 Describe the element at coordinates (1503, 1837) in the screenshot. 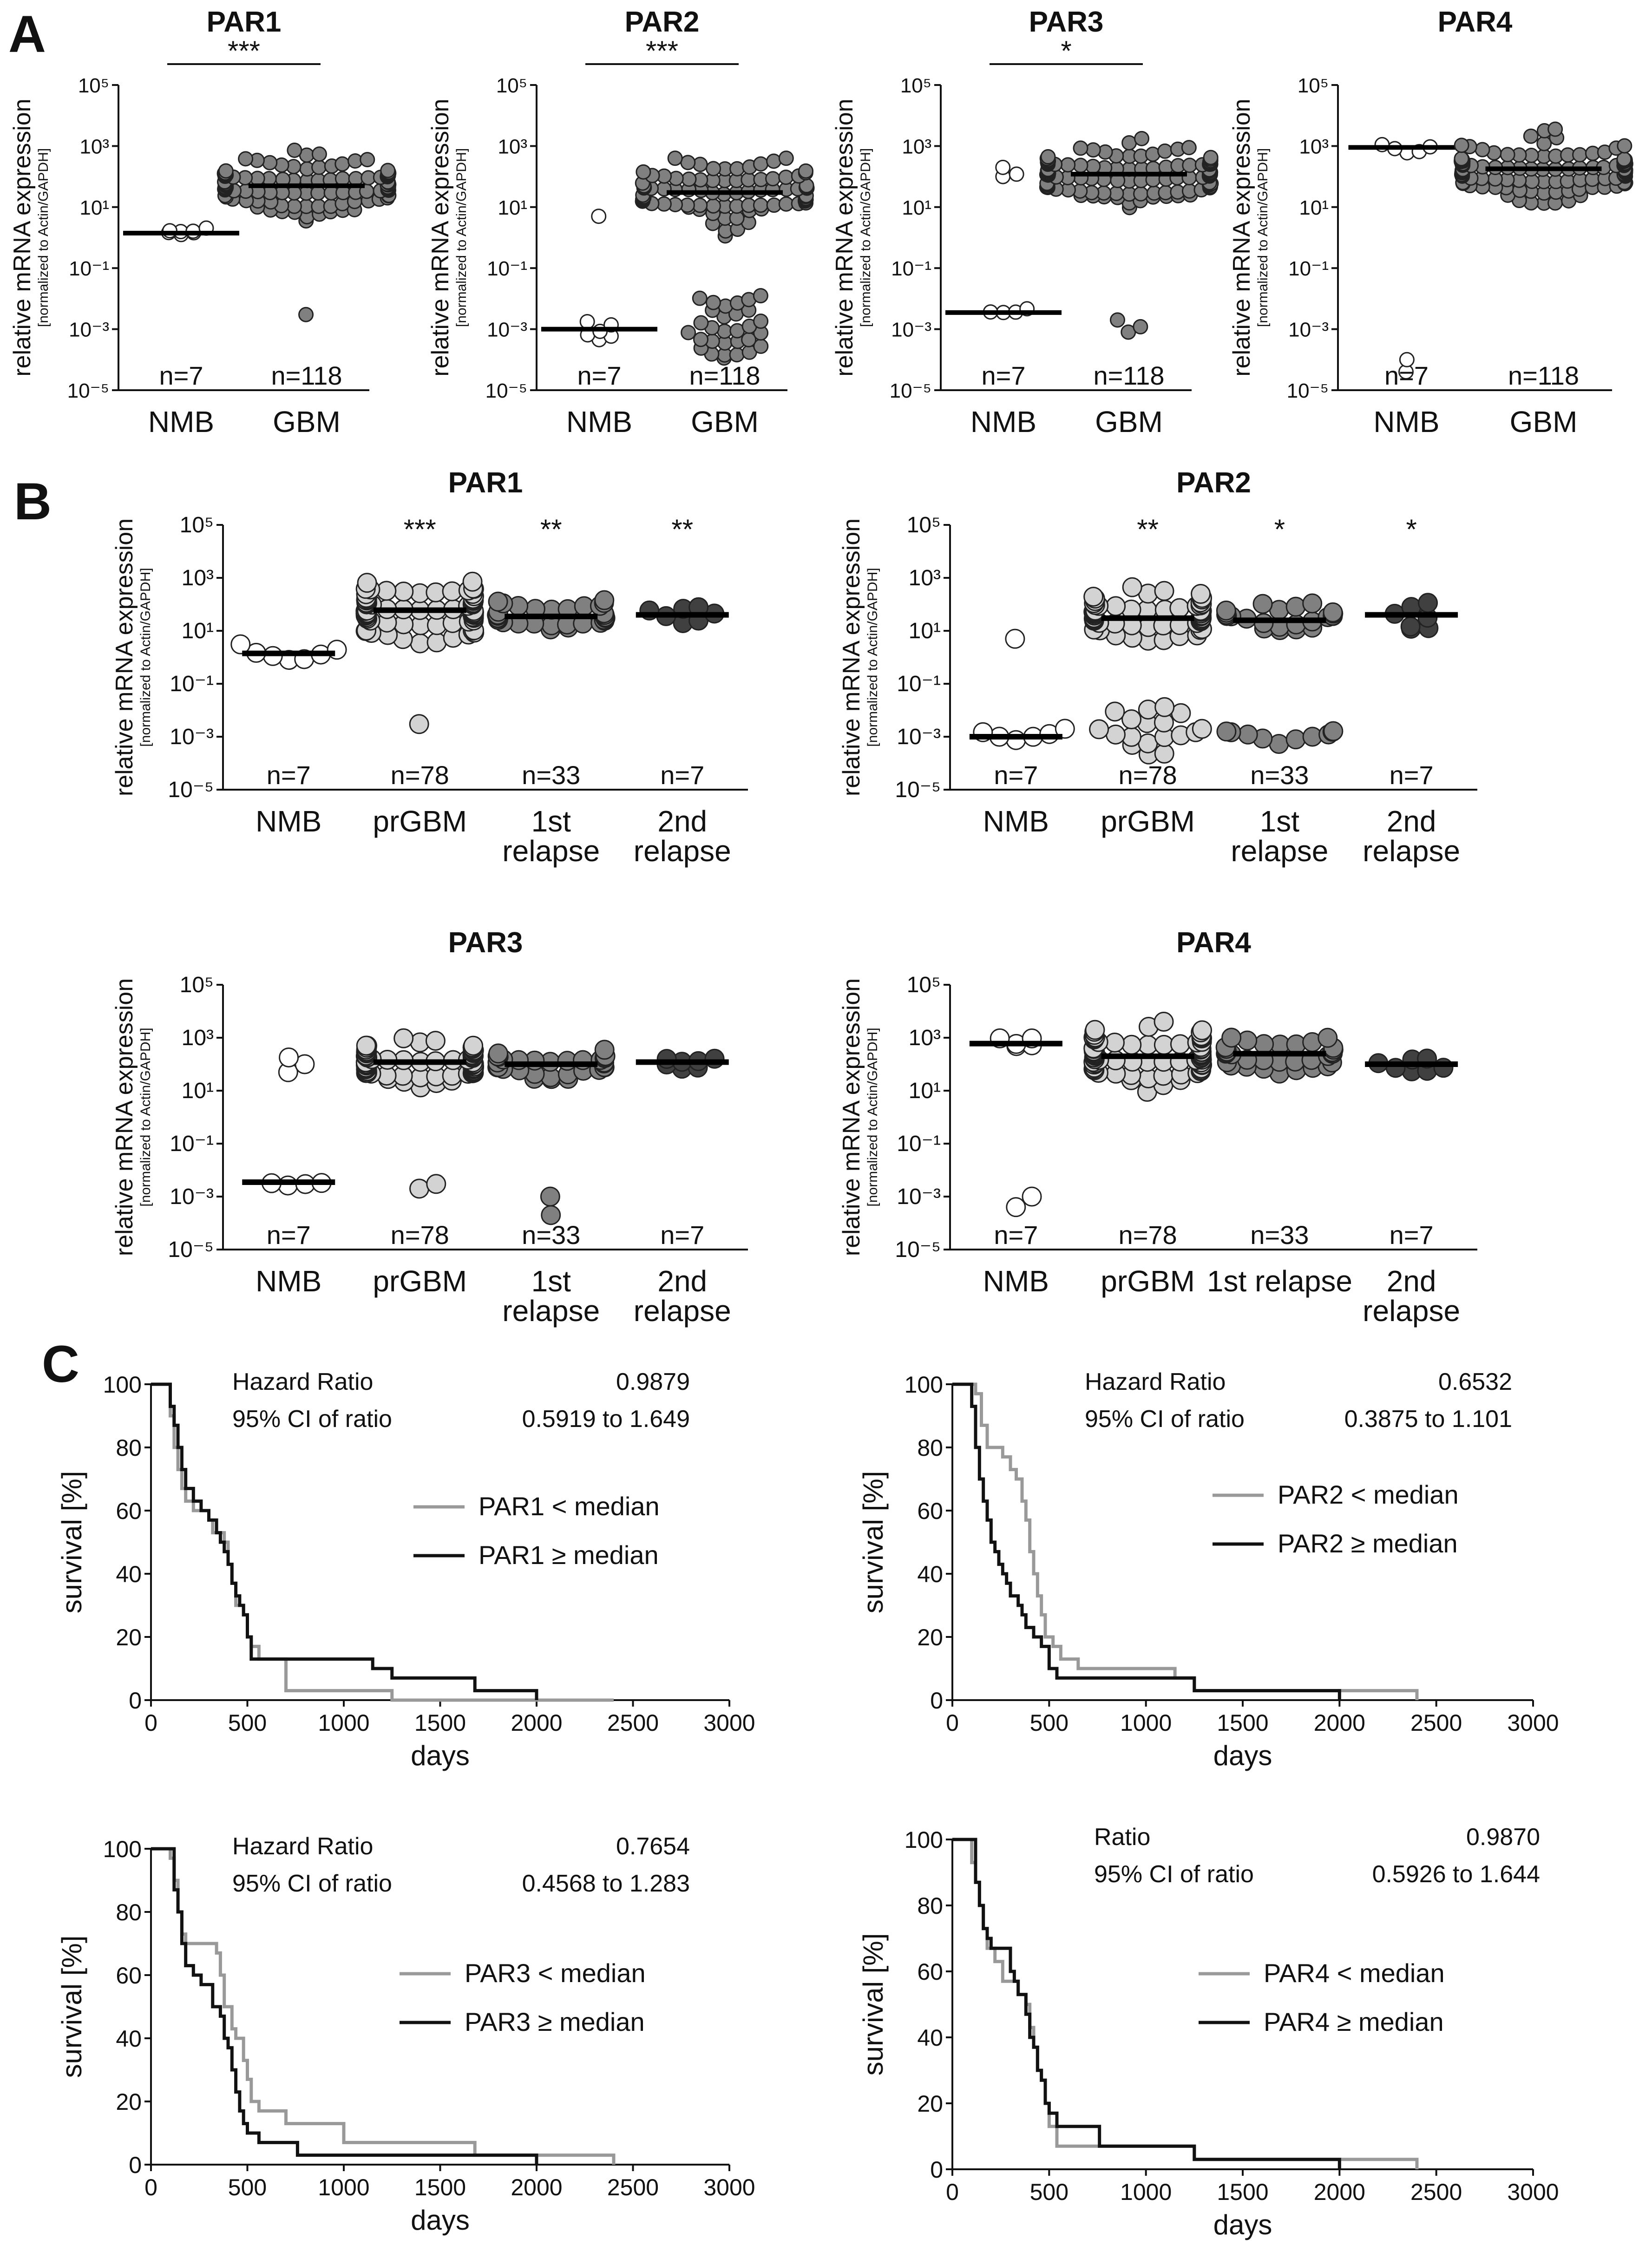

I see `stat-value: 0.9870` at that location.